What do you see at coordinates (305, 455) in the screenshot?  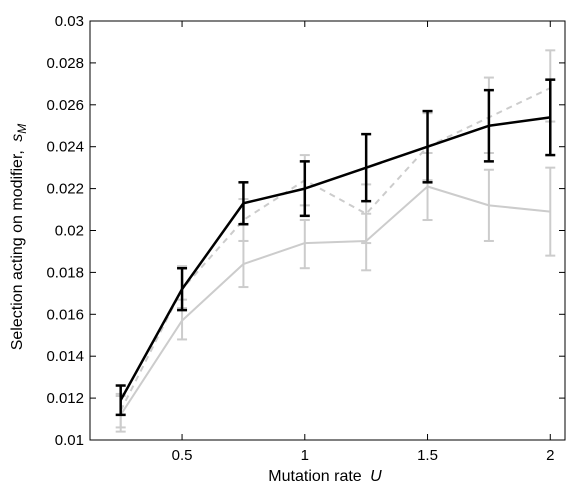 I see `x-tick-label: 1` at bounding box center [305, 455].